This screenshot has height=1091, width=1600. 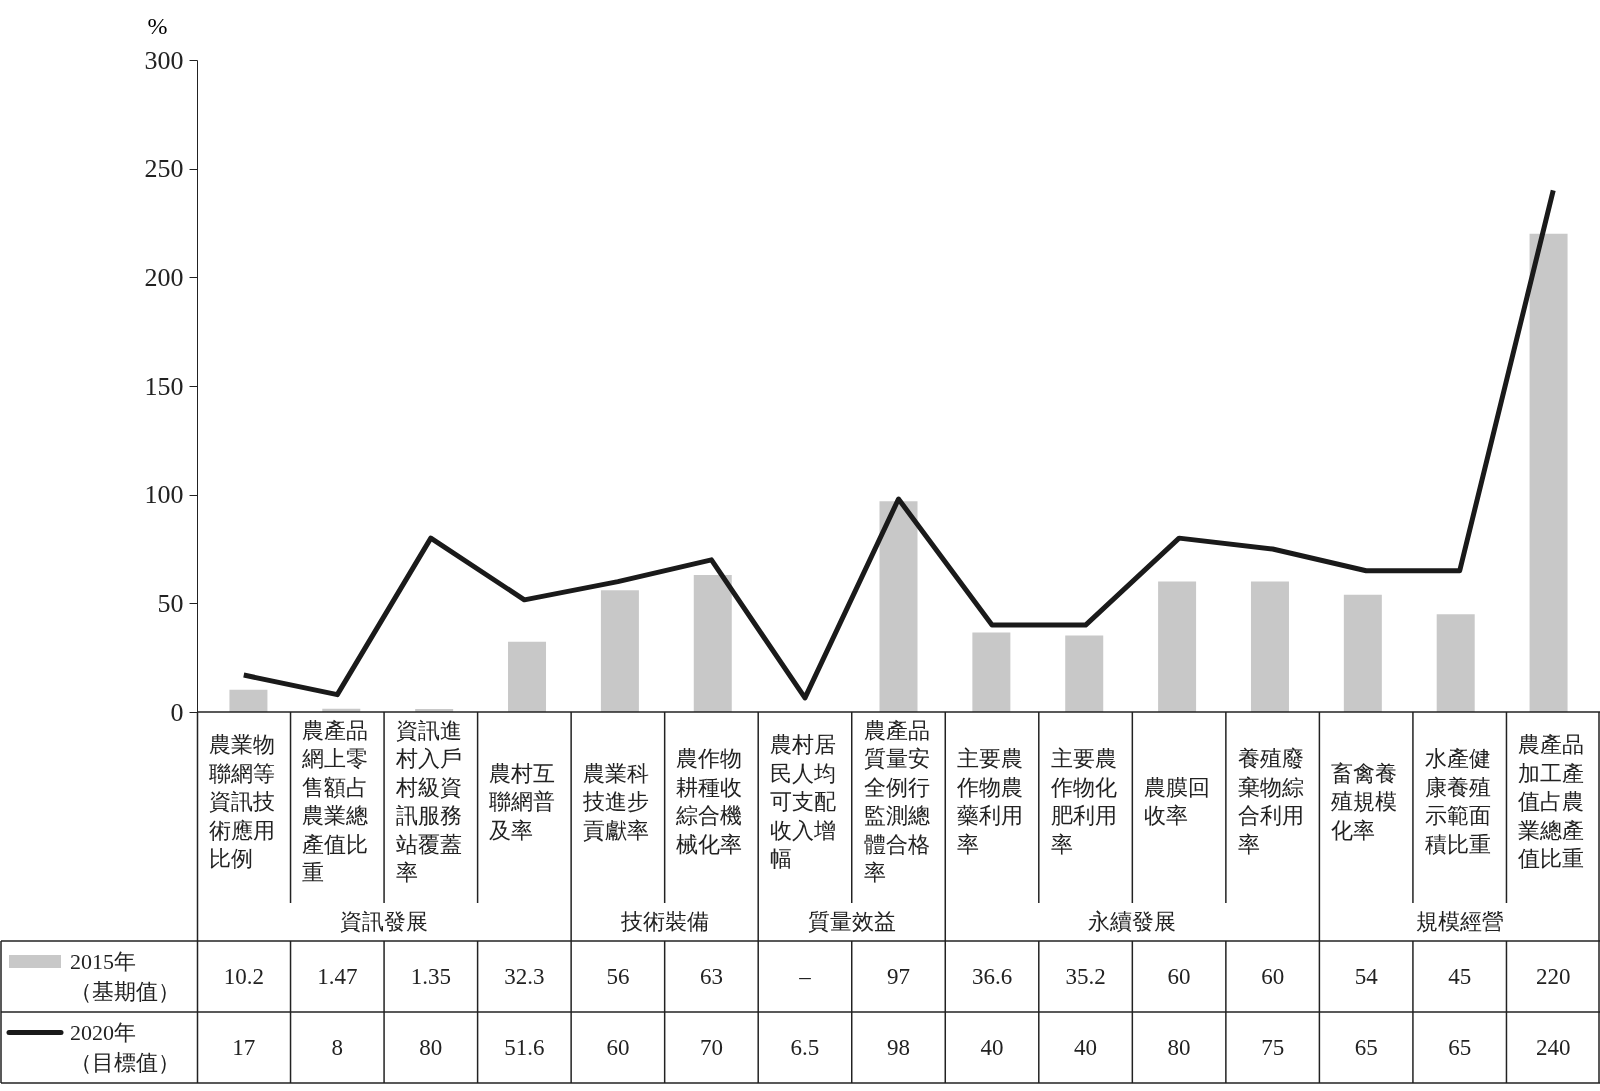 What do you see at coordinates (243, 976) in the screenshot?
I see `data-label: 10.2` at bounding box center [243, 976].